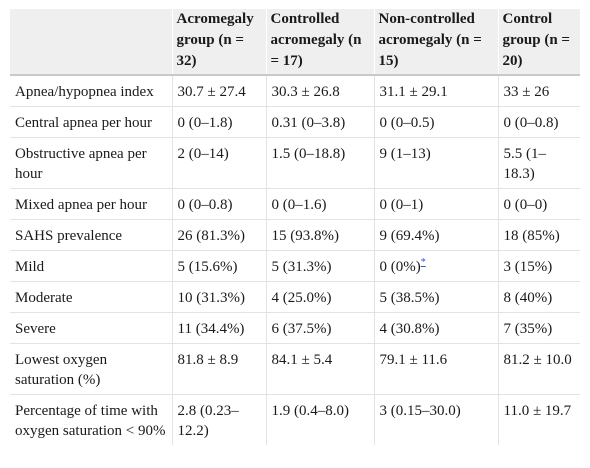  Describe the element at coordinates (218, 163) in the screenshot. I see `table-cell: 2 (0–14)` at that location.